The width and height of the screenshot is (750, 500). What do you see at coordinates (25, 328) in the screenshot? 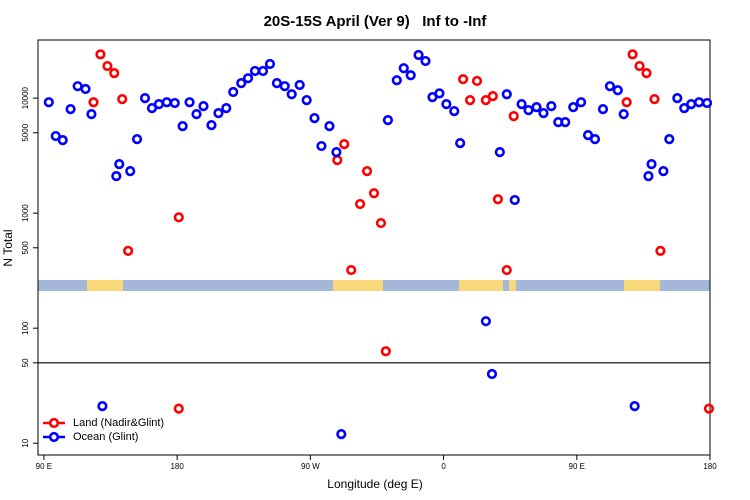
I see `y-tick-label: 100` at bounding box center [25, 328].